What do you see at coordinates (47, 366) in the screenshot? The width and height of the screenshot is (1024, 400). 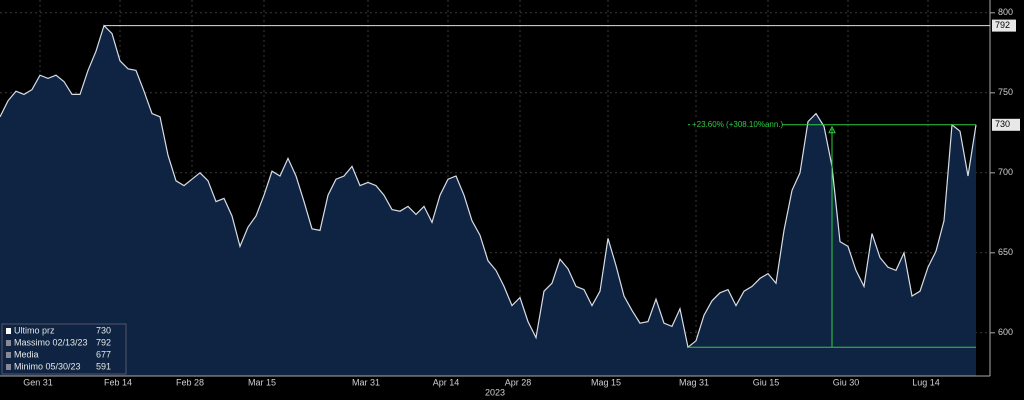 I see `legend-label: Minimo 05/30/23` at bounding box center [47, 366].